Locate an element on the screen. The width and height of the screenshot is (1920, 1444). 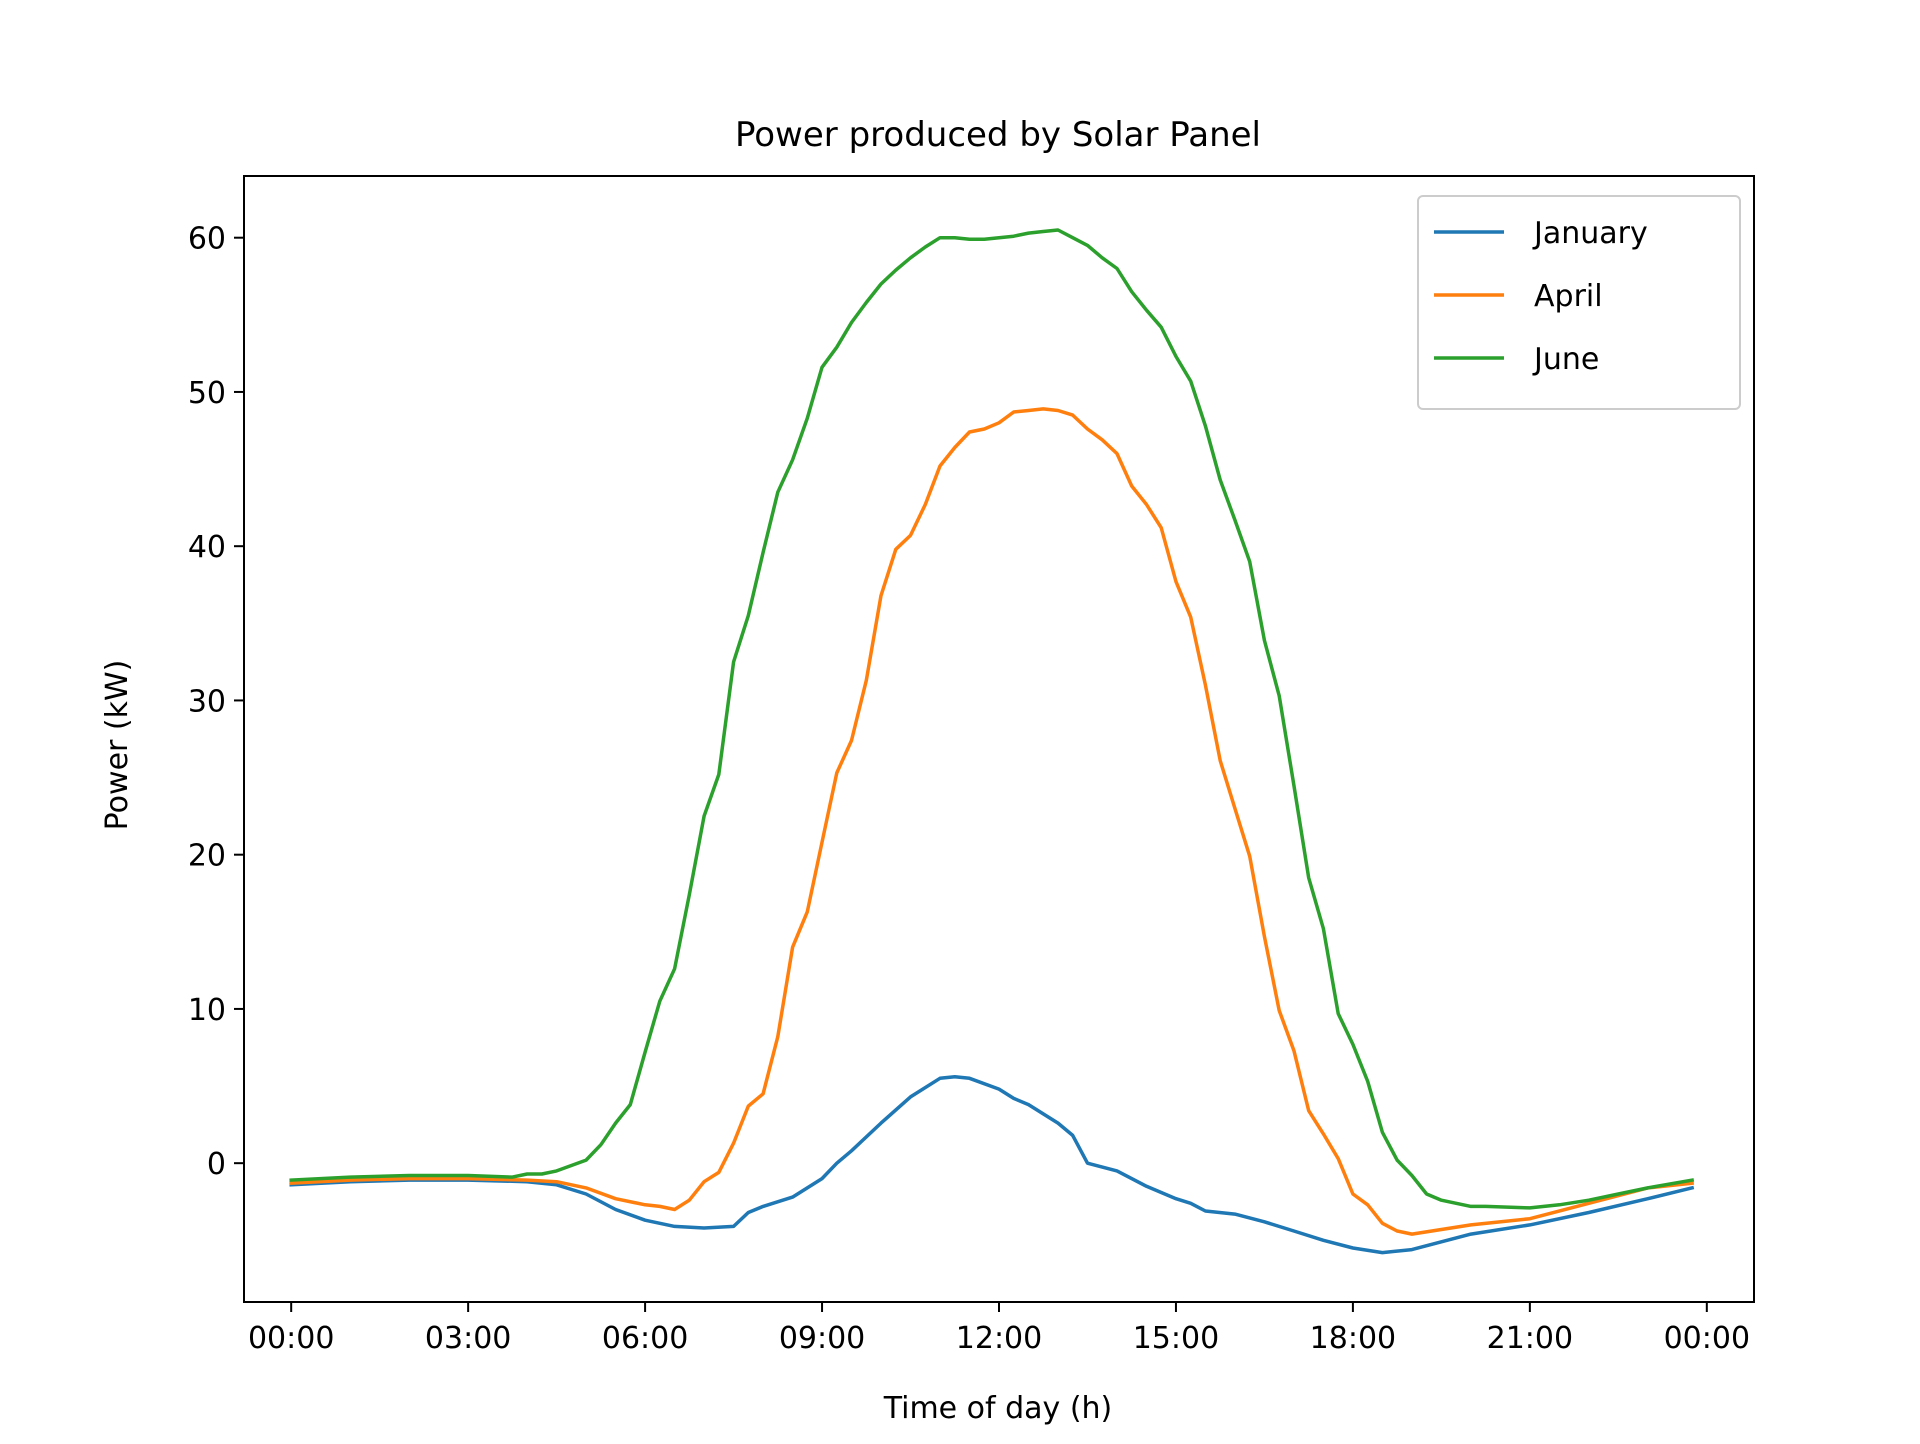
legend-label-january: January is located at coordinates (1590, 233).